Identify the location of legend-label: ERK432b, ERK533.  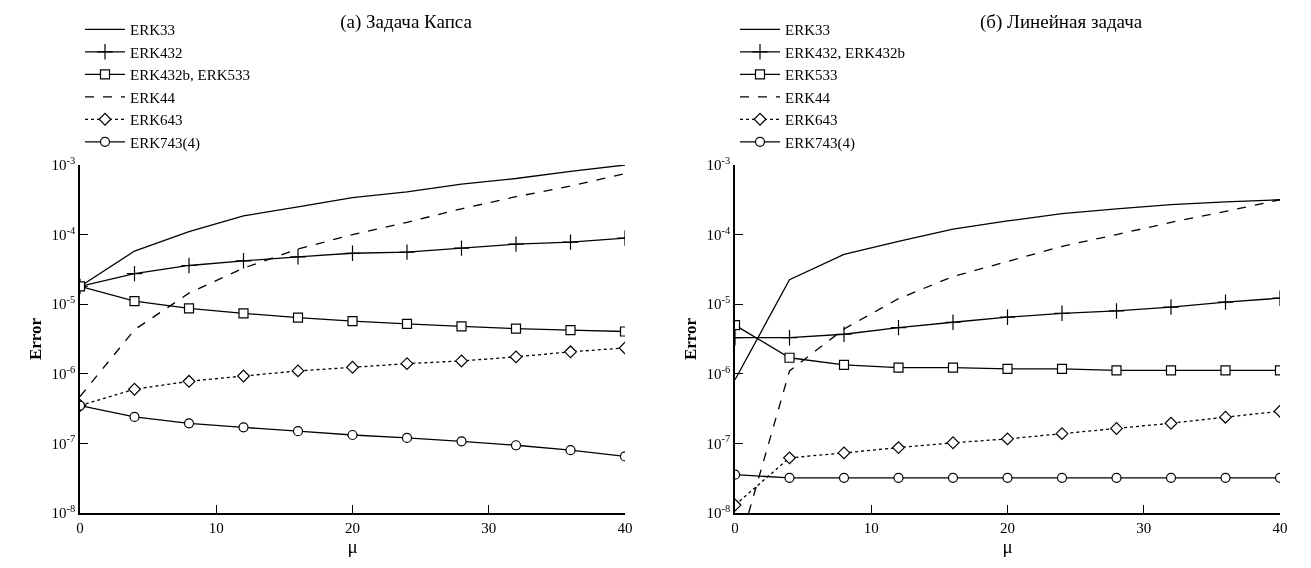
(190, 75).